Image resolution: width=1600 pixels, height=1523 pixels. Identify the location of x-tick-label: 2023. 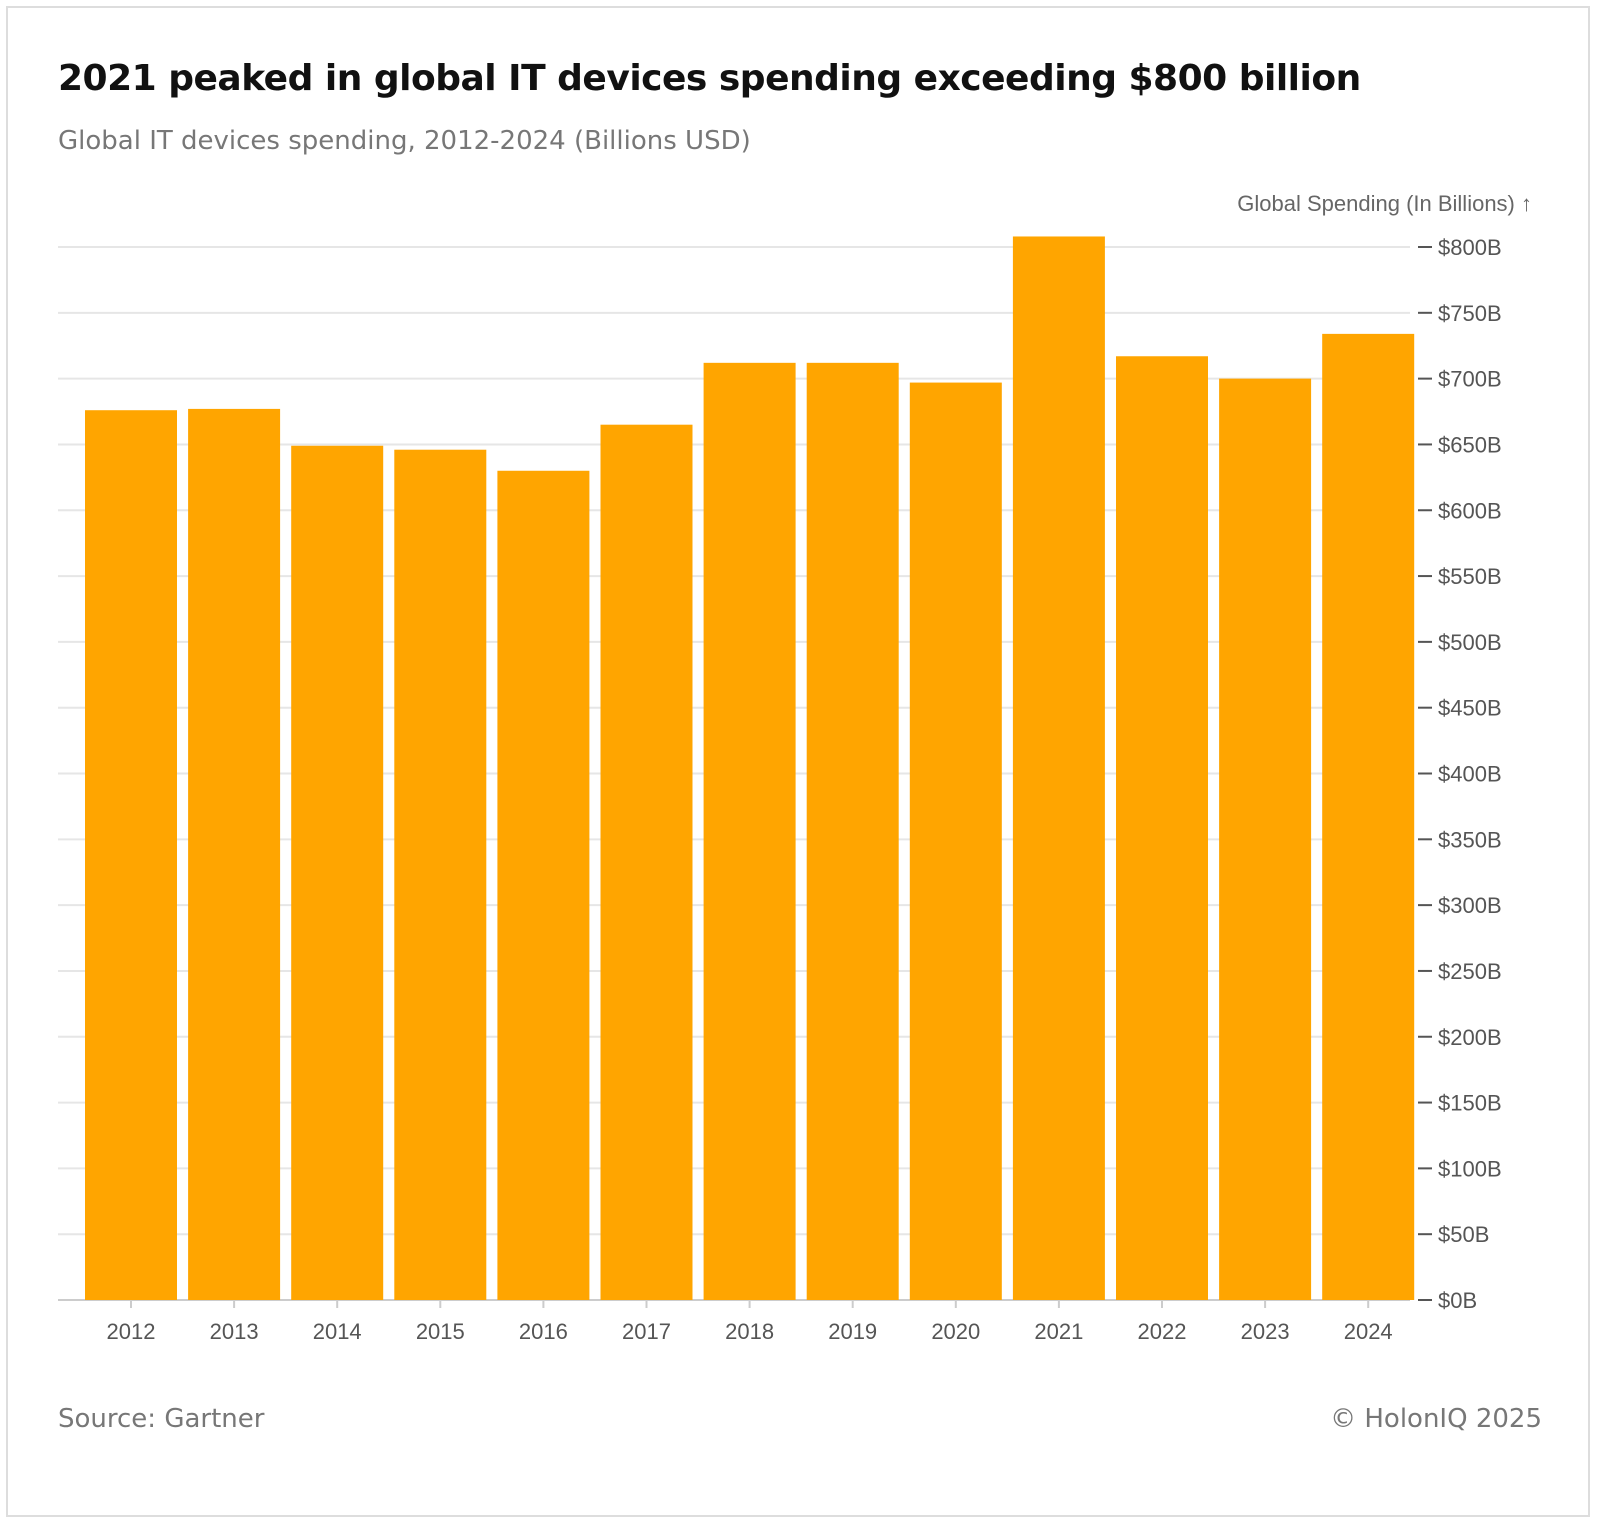
(1265, 1331).